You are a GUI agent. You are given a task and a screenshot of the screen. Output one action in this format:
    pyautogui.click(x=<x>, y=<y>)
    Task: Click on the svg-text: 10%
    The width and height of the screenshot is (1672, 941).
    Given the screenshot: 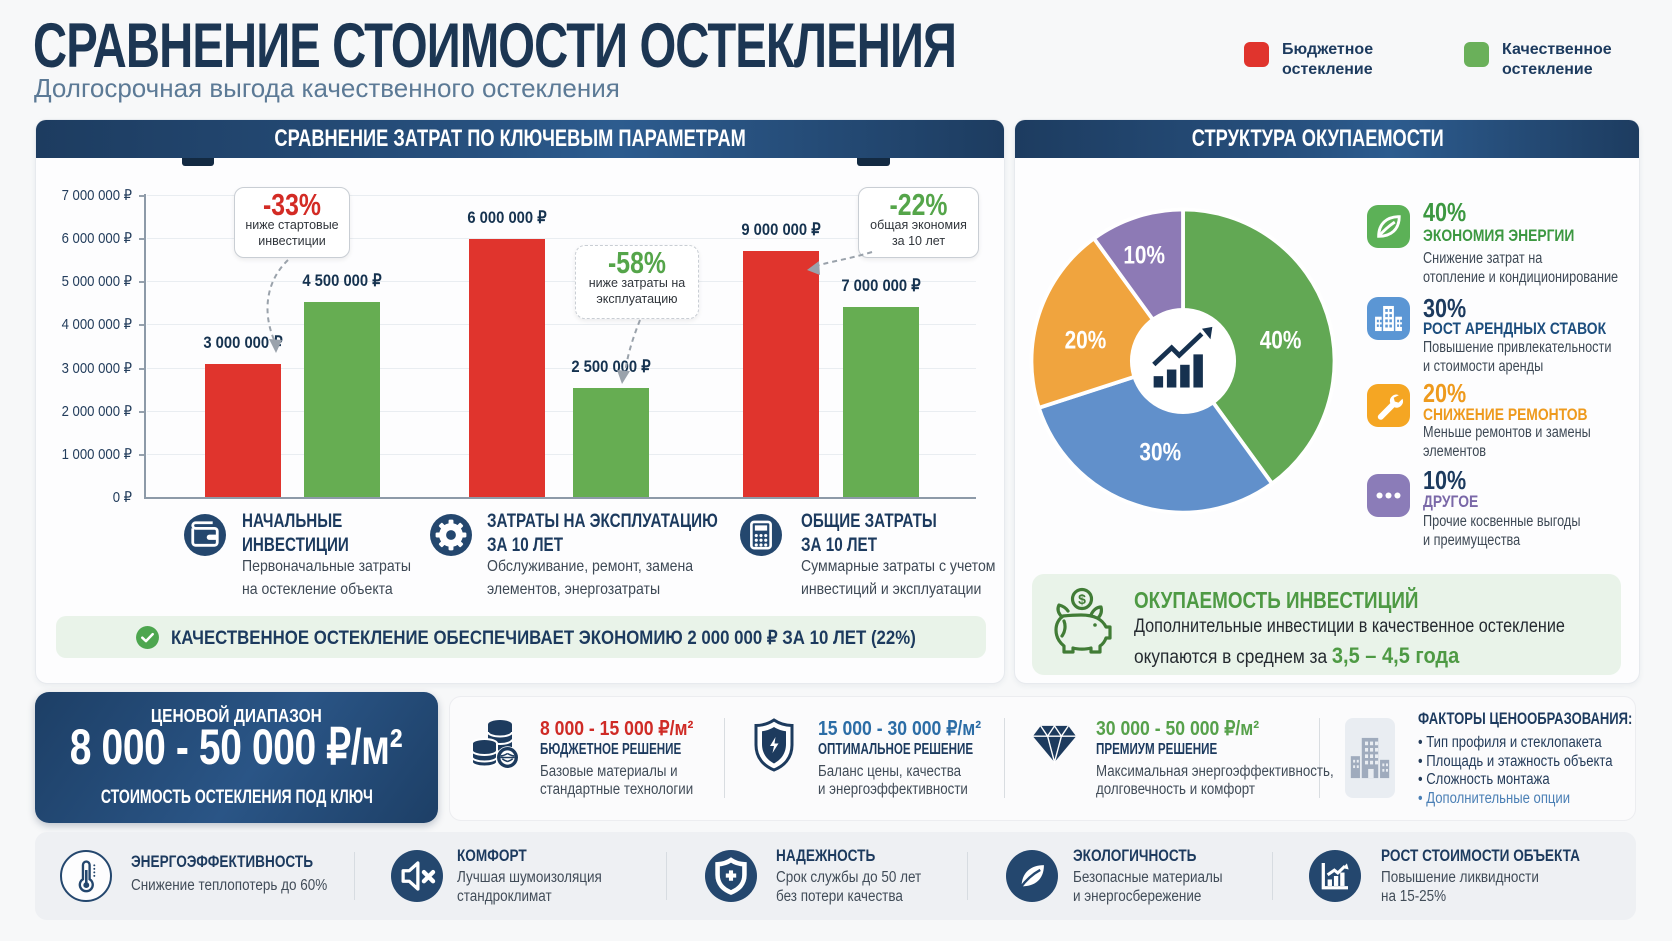 What is the action you would take?
    pyautogui.click(x=1144, y=255)
    